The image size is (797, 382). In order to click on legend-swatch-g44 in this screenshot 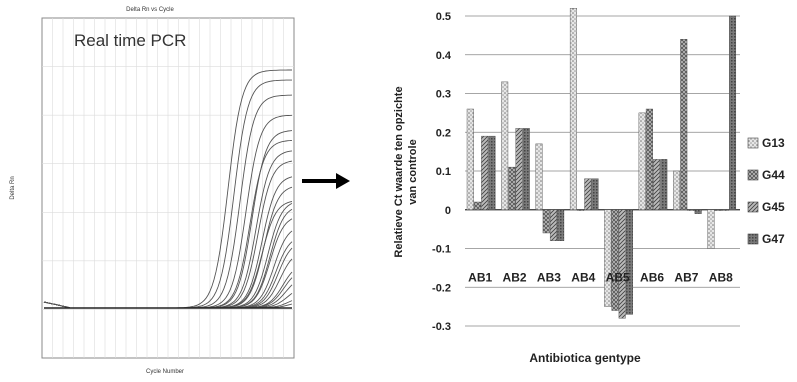, I will do `click(753, 175)`.